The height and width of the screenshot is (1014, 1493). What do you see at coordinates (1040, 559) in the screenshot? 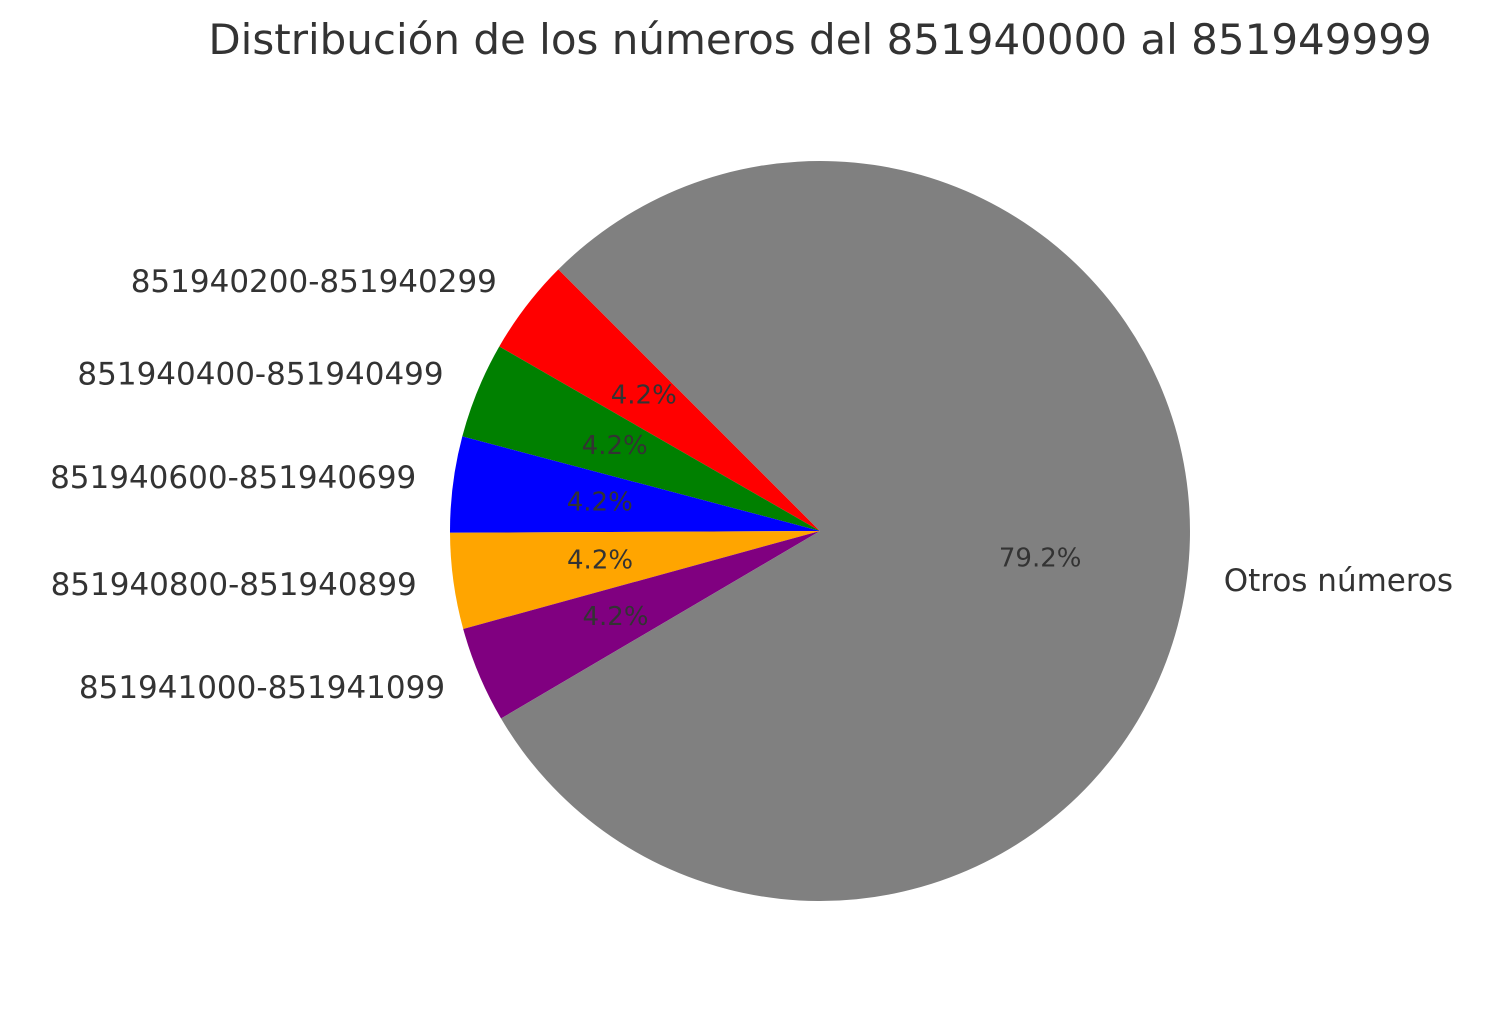
I see `slice-percent-label: 79.2%` at bounding box center [1040, 559].